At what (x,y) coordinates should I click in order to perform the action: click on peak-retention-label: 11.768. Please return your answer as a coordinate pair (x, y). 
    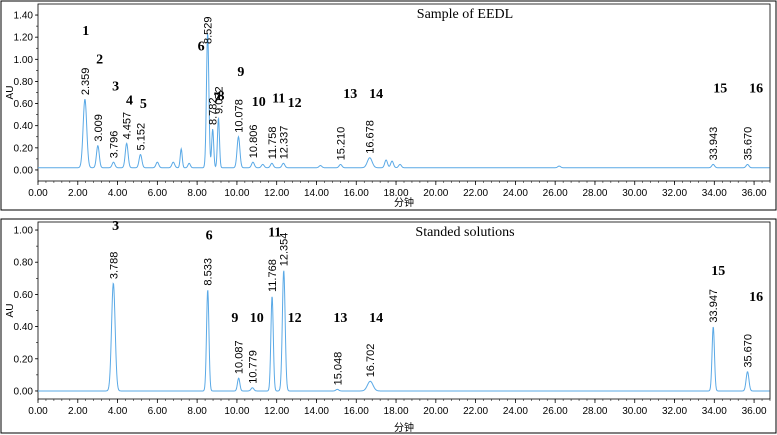
    Looking at the image, I should click on (273, 275).